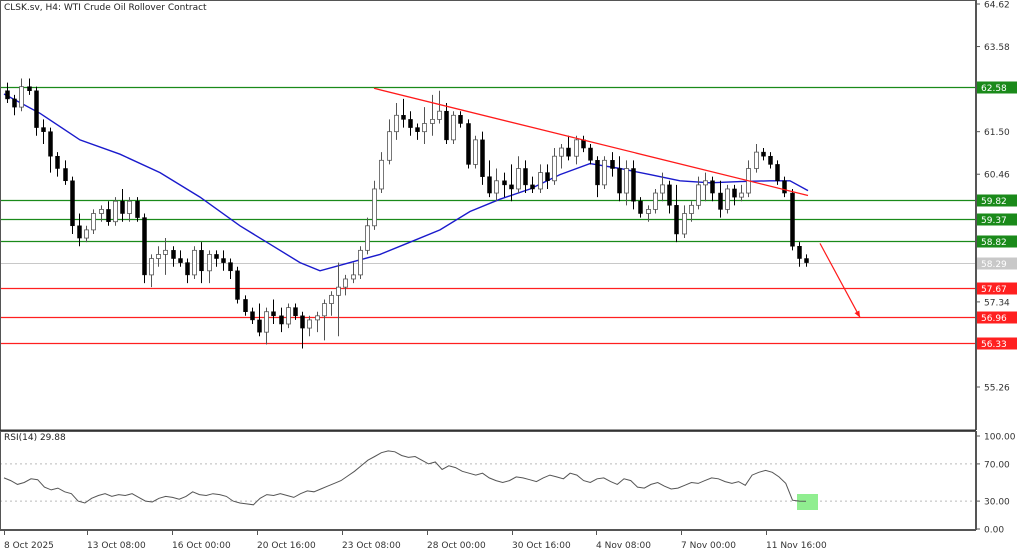 The image size is (1024, 553). What do you see at coordinates (371, 546) in the screenshot?
I see `time-tick: 23 Oct 08:00` at bounding box center [371, 546].